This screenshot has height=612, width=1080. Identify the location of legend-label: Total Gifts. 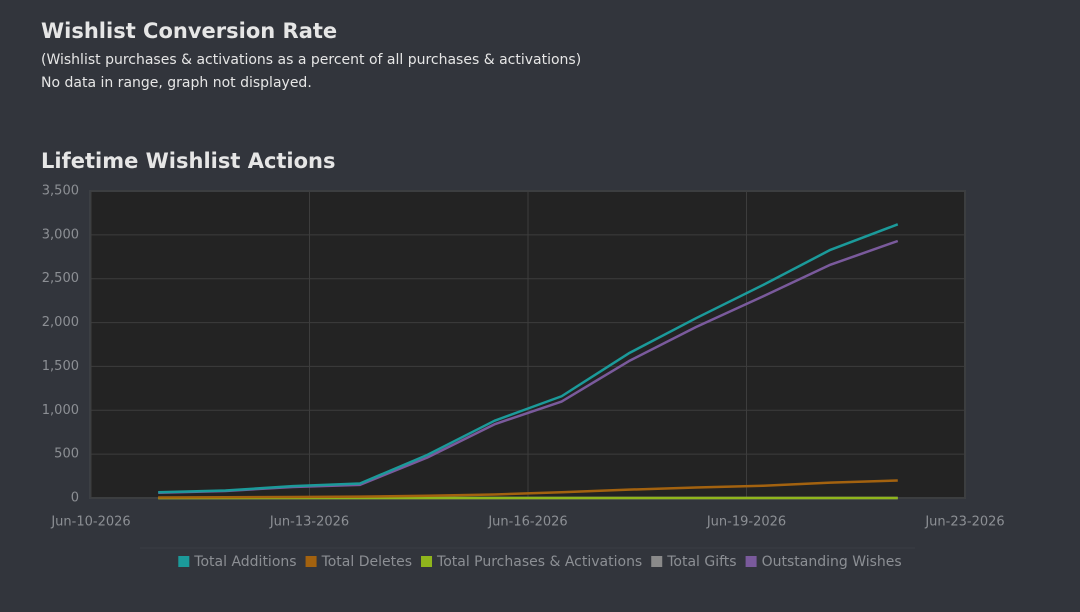
(701, 562).